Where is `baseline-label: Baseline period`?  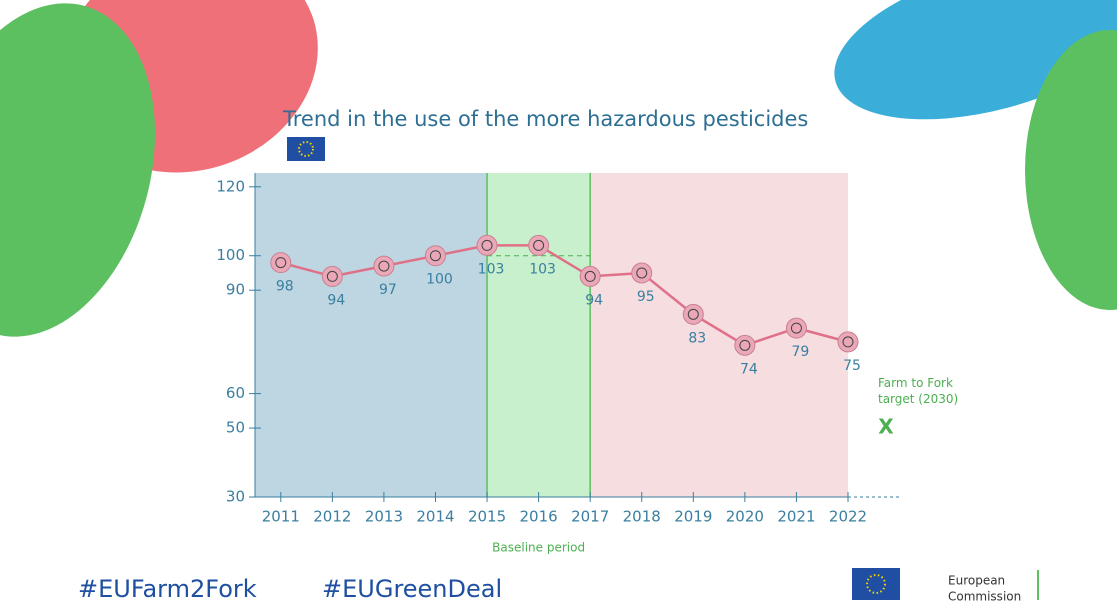 baseline-label: Baseline period is located at coordinates (538, 548).